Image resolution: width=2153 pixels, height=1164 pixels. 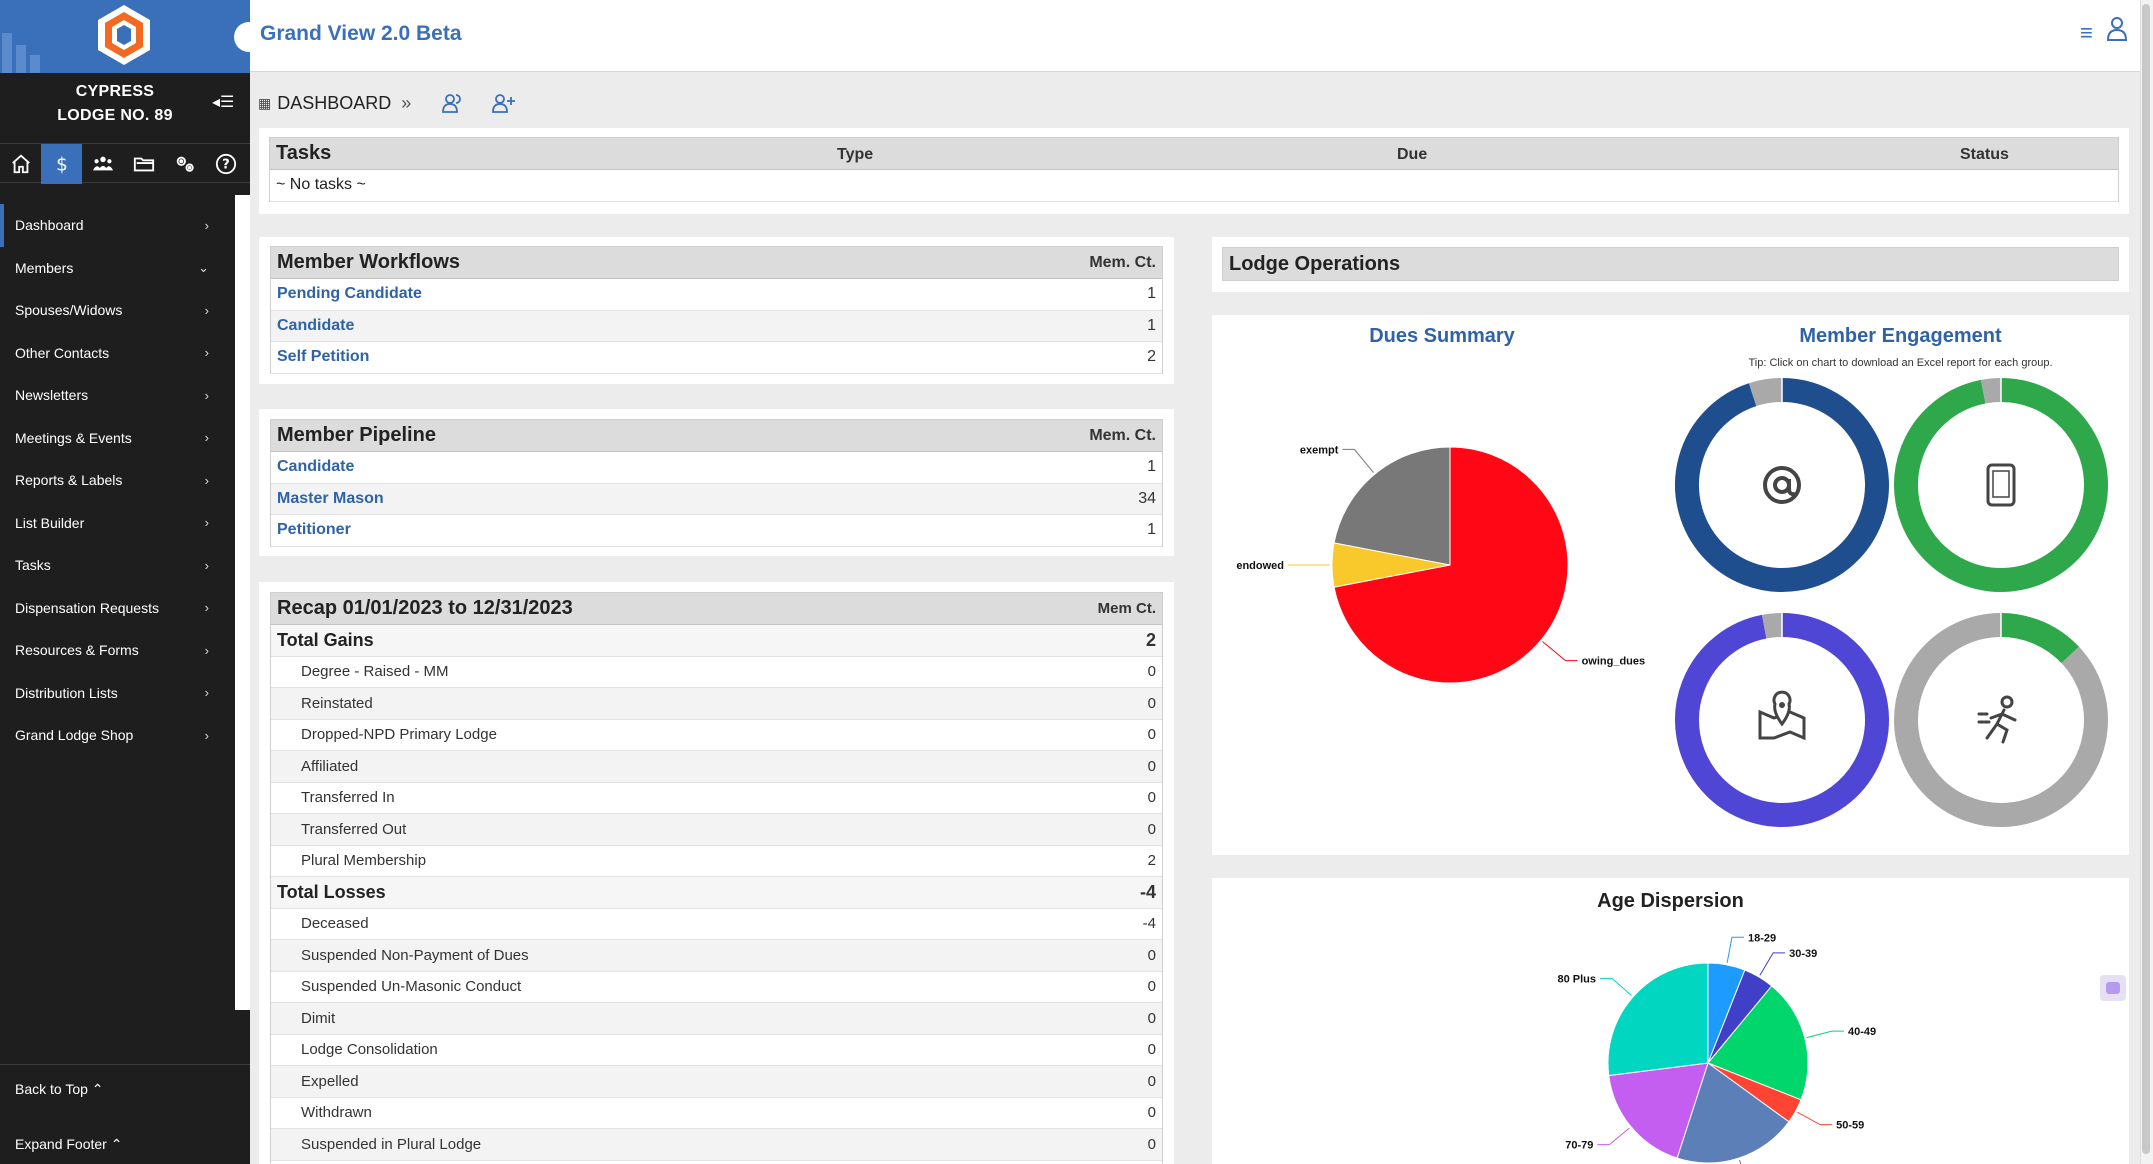 What do you see at coordinates (206, 693) in the screenshot?
I see `chevron-right-icon: ›` at bounding box center [206, 693].